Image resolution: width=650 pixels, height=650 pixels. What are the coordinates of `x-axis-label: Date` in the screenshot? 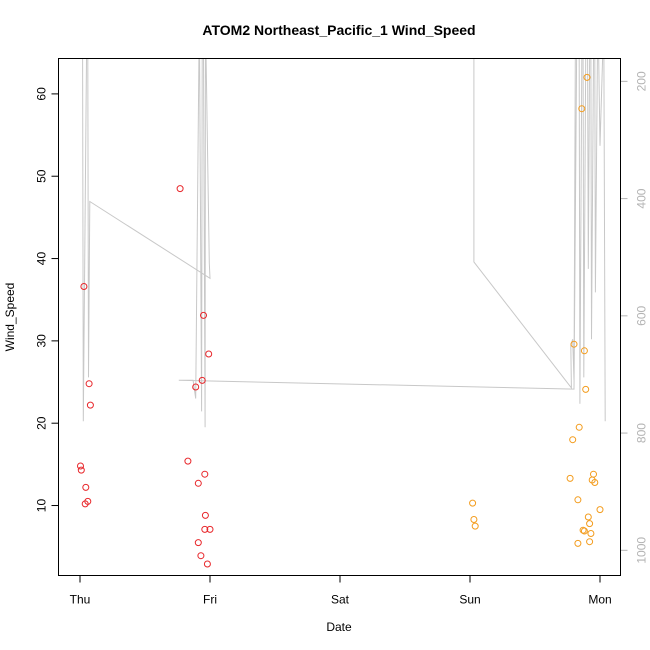 It's located at (339, 627).